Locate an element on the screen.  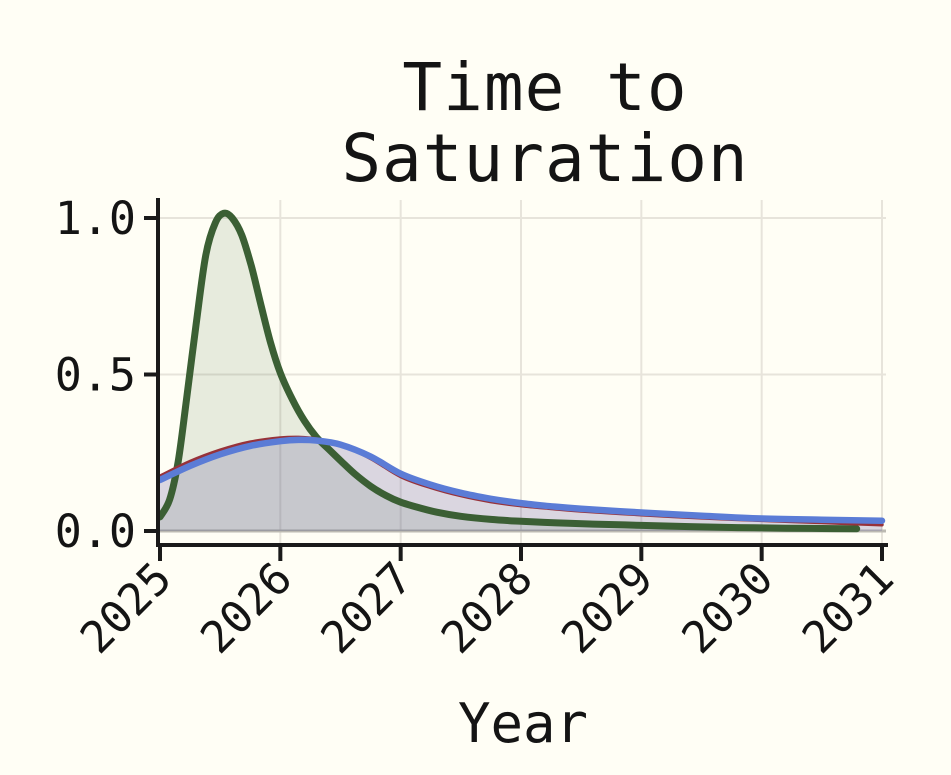
x-tick-label: 2031 is located at coordinates (848, 608).